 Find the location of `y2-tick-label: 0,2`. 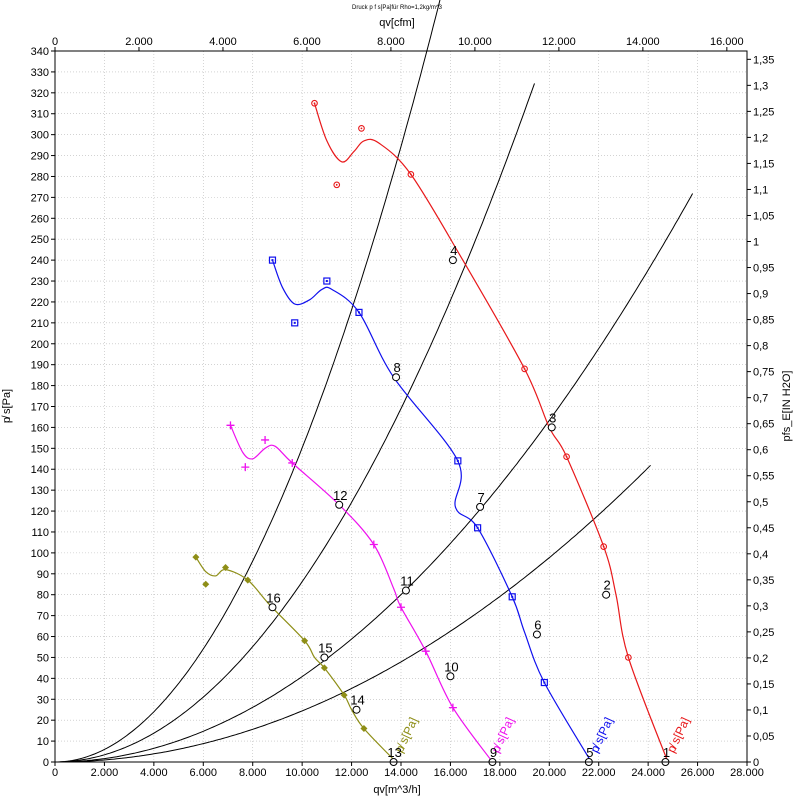

y2-tick-label: 0,2 is located at coordinates (760, 659).